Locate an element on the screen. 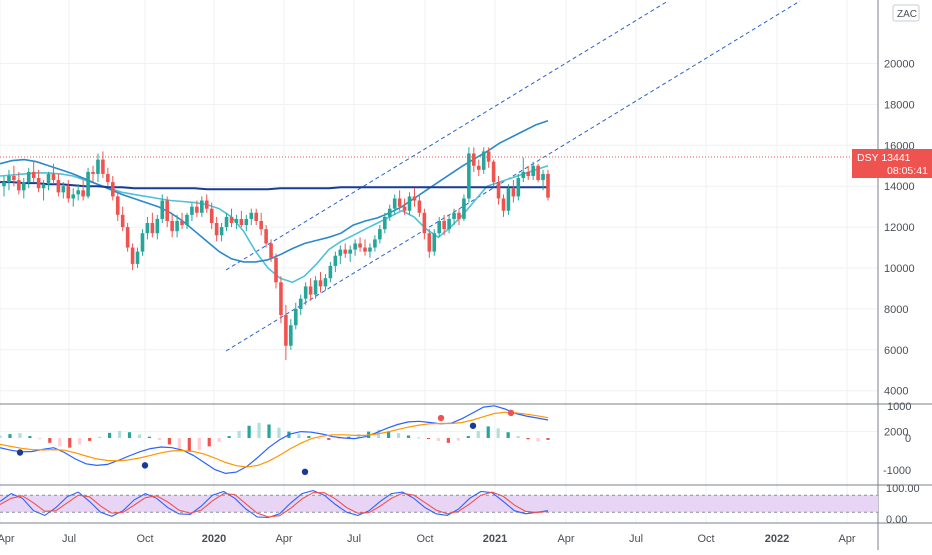 The width and height of the screenshot is (932, 555). last-price-countdown: 08:05:41 is located at coordinates (907, 171).